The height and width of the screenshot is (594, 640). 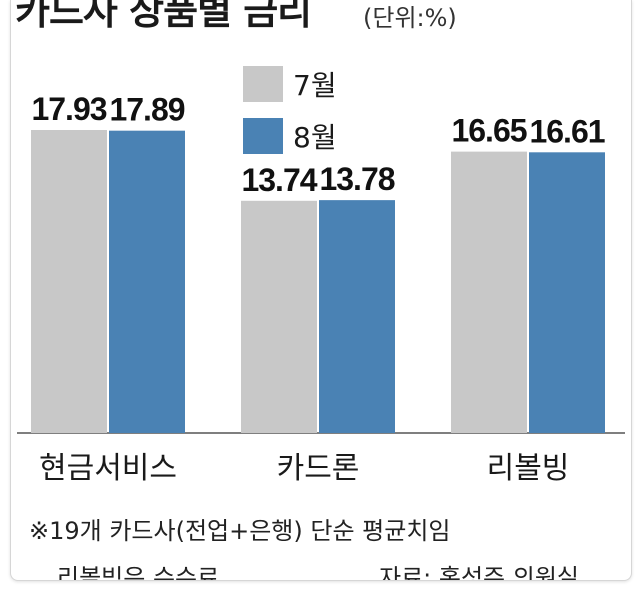 I want to click on legend-swatch-july, so click(x=263, y=84).